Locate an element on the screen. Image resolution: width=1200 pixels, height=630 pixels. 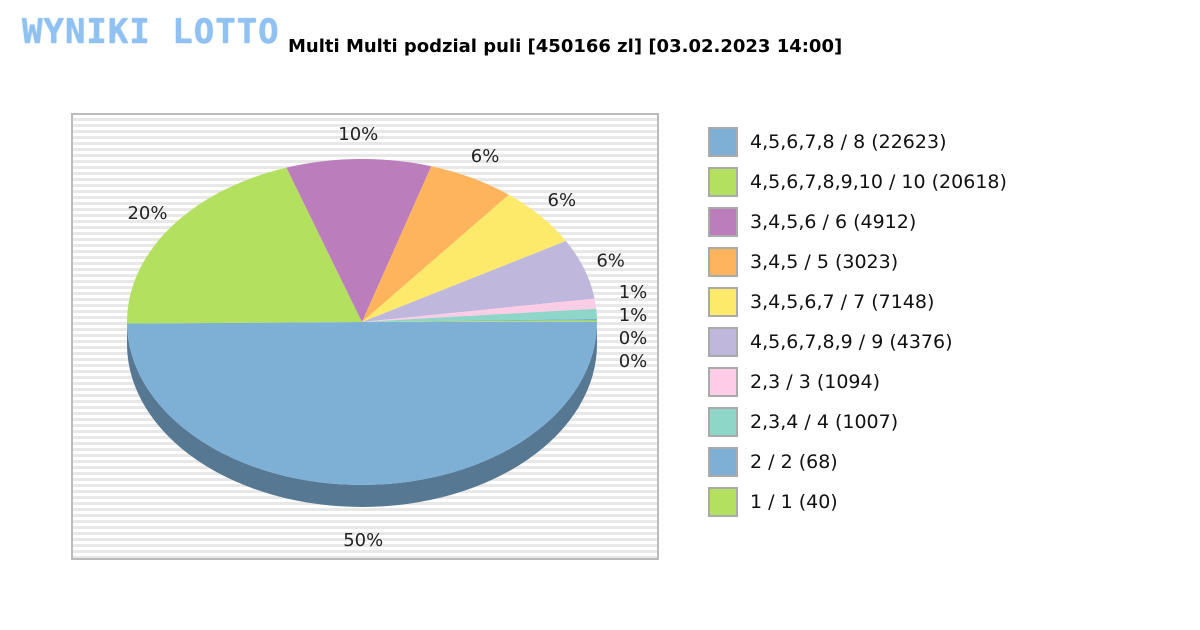
legend-item: 2 / 2 (68) is located at coordinates (857, 462).